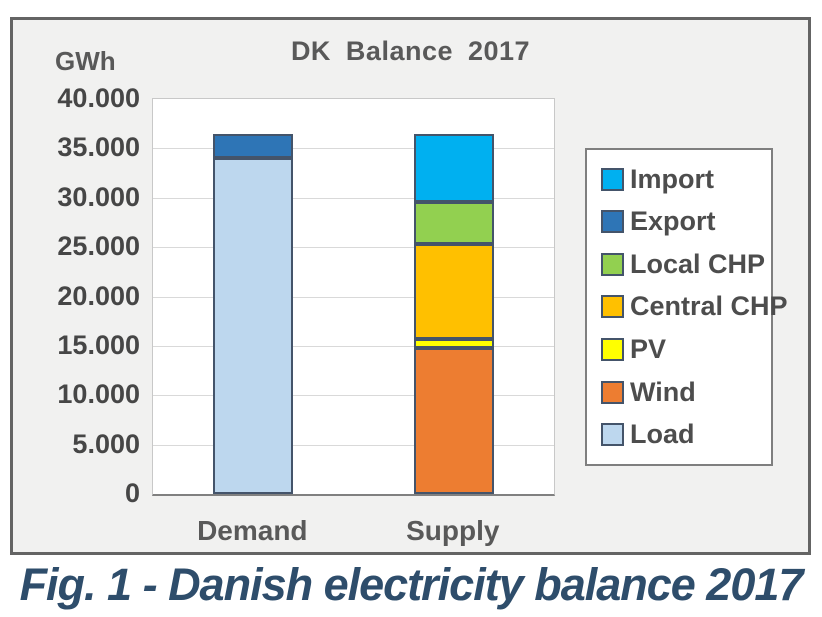 Image resolution: width=822 pixels, height=617 pixels. I want to click on y-tick-label: 20.000, so click(98, 295).